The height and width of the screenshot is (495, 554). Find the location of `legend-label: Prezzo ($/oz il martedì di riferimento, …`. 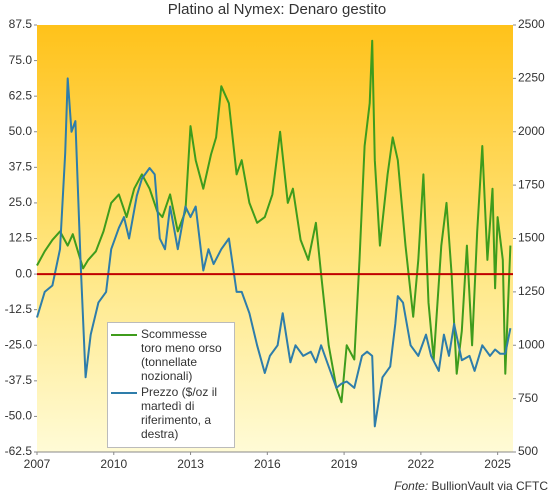

legend-label: Prezzo ($/oz il martedì di riferimento, … is located at coordinates (179, 413).